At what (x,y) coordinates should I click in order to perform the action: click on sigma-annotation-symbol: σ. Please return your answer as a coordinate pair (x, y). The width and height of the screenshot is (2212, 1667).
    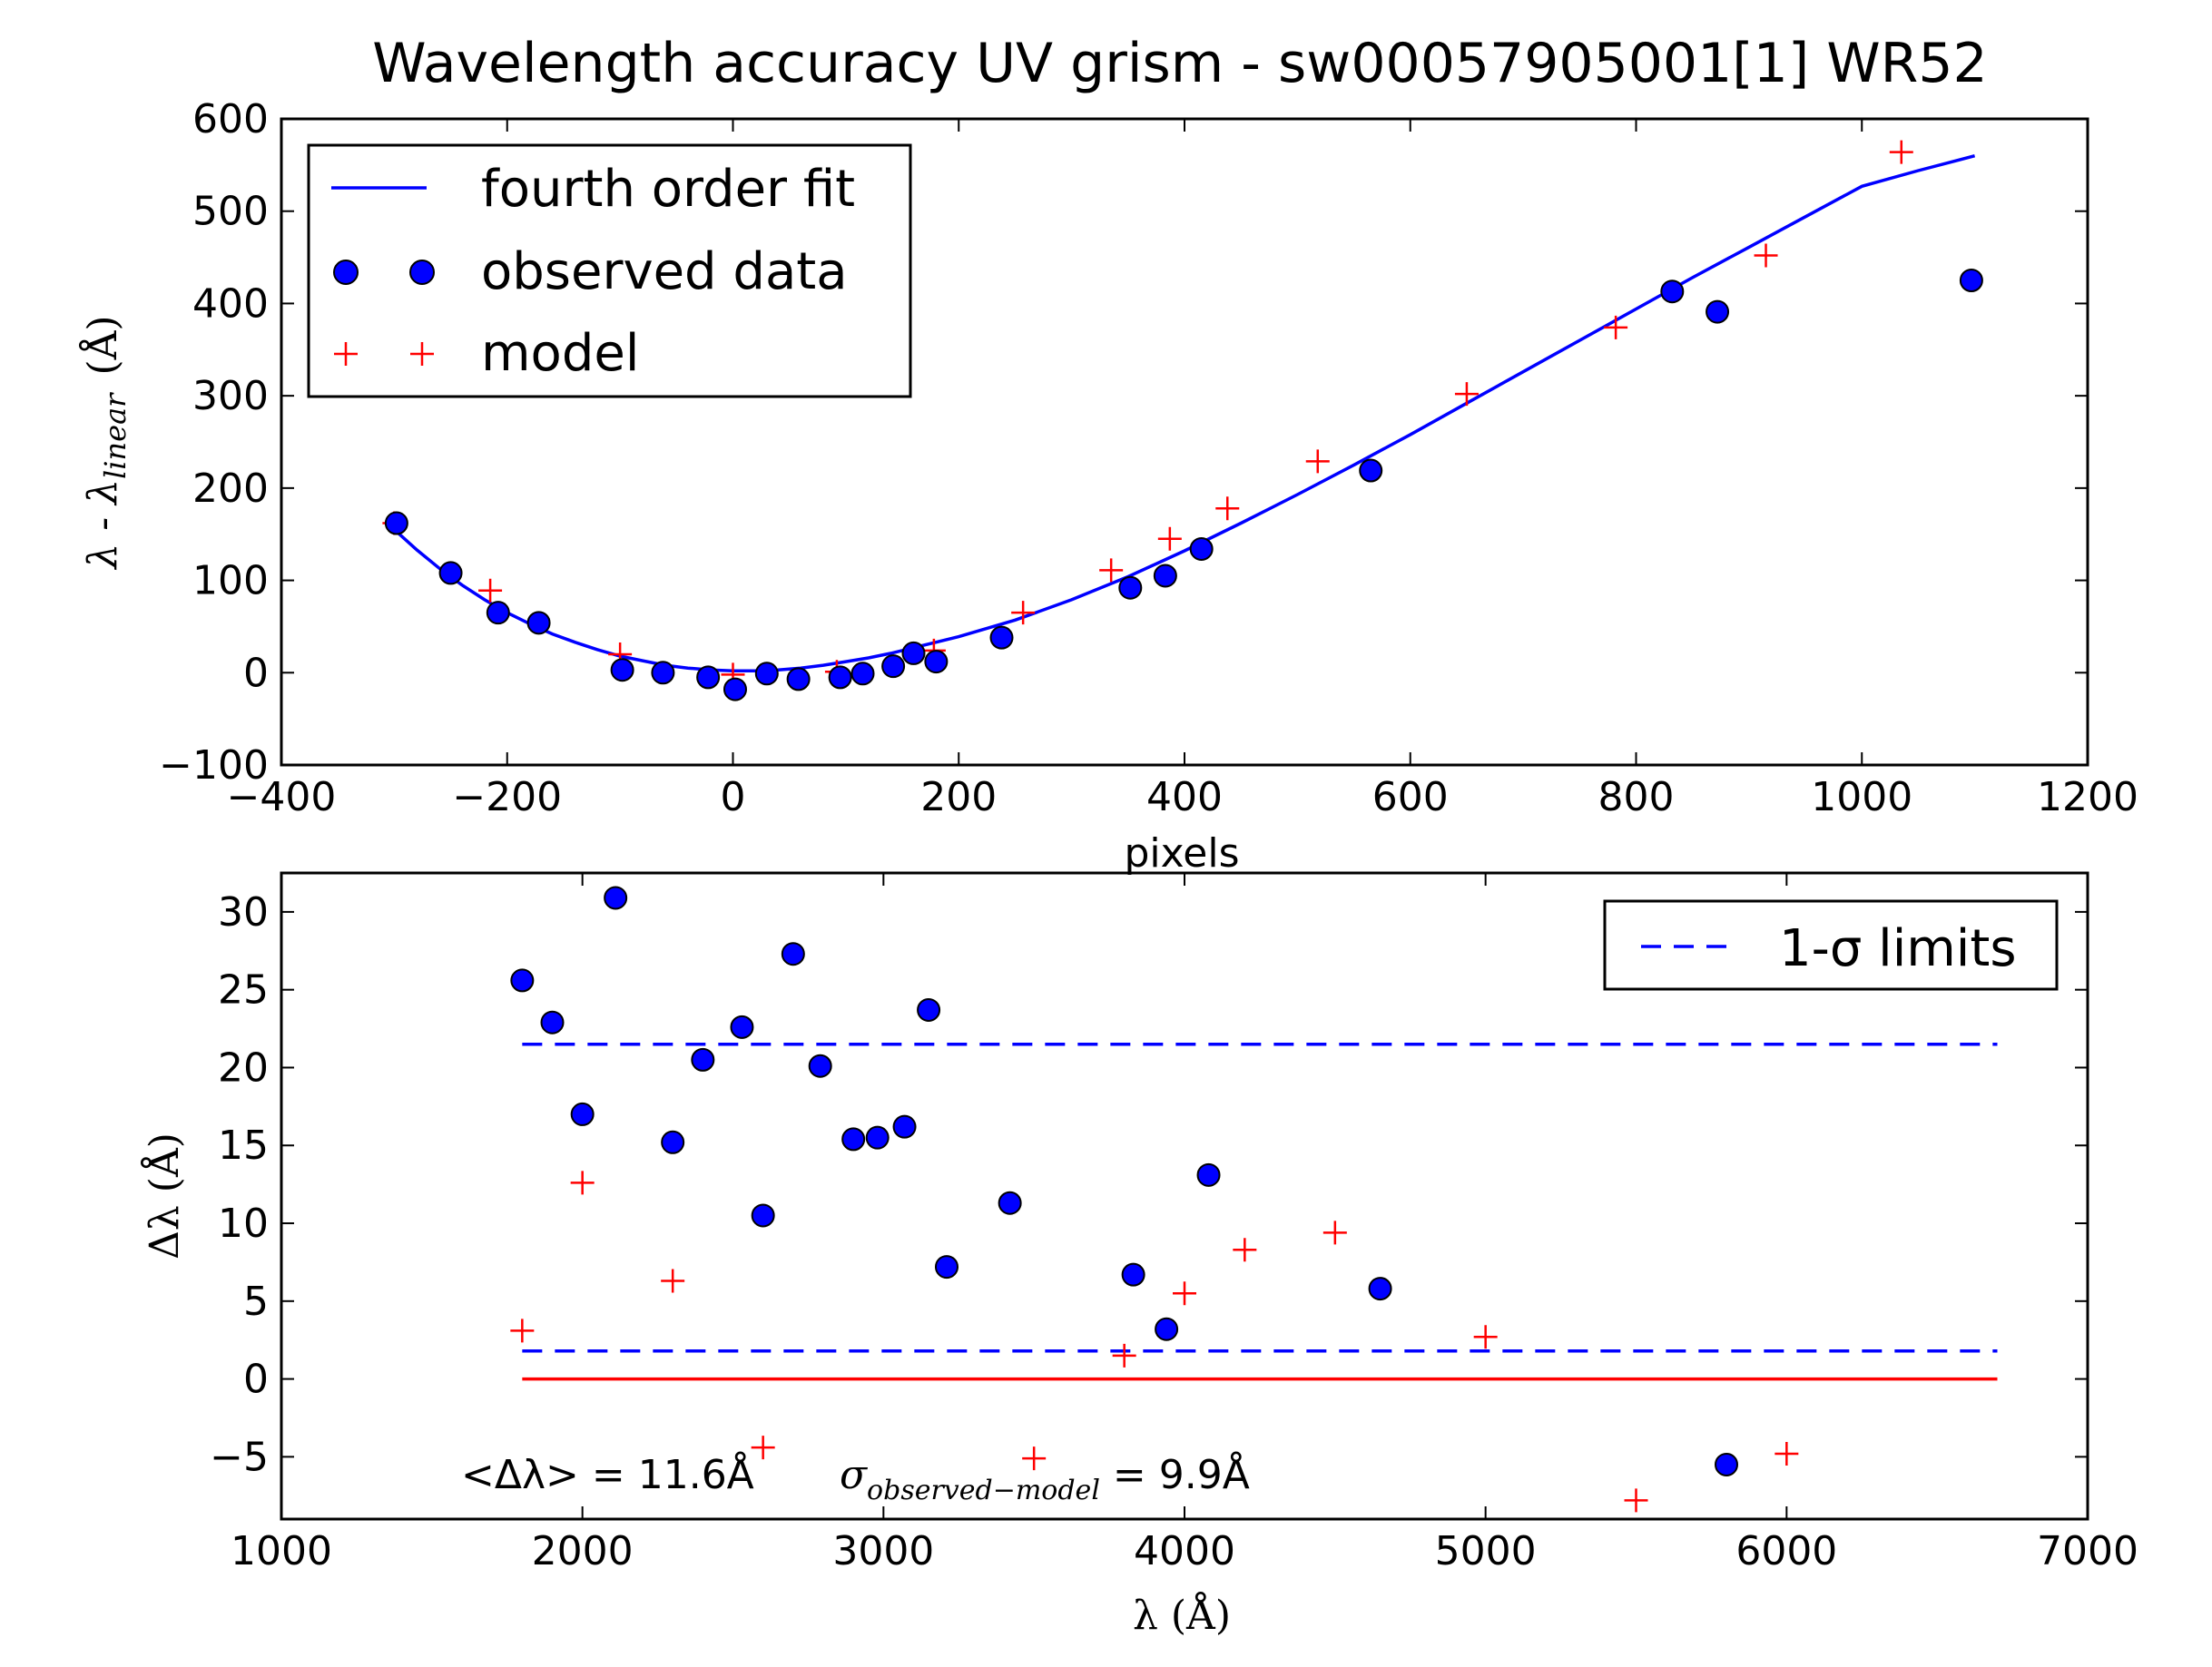
    Looking at the image, I should click on (854, 1475).